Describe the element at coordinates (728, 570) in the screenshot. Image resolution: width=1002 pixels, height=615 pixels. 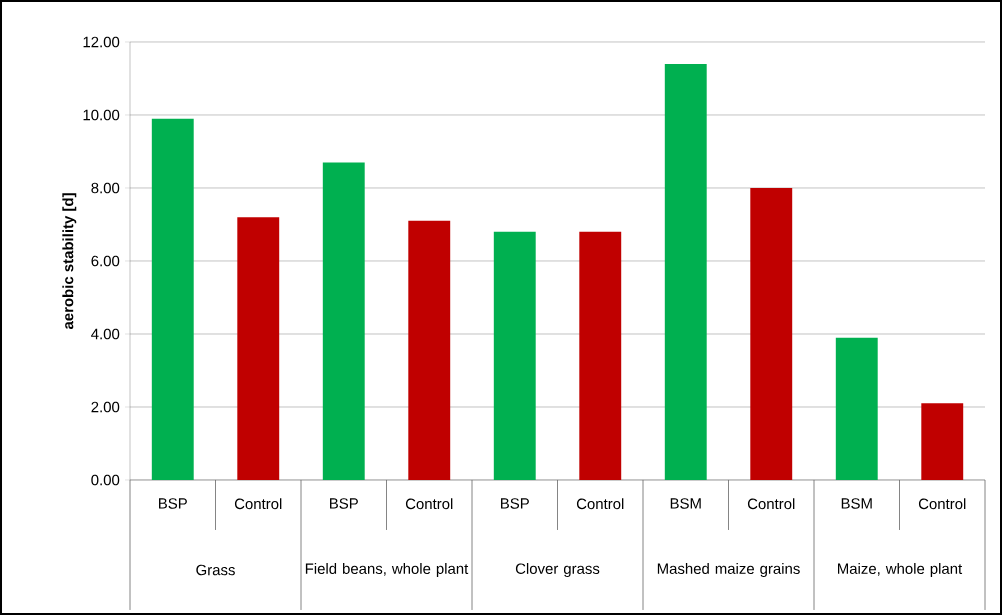
I see `text: Mashed maize grains` at that location.